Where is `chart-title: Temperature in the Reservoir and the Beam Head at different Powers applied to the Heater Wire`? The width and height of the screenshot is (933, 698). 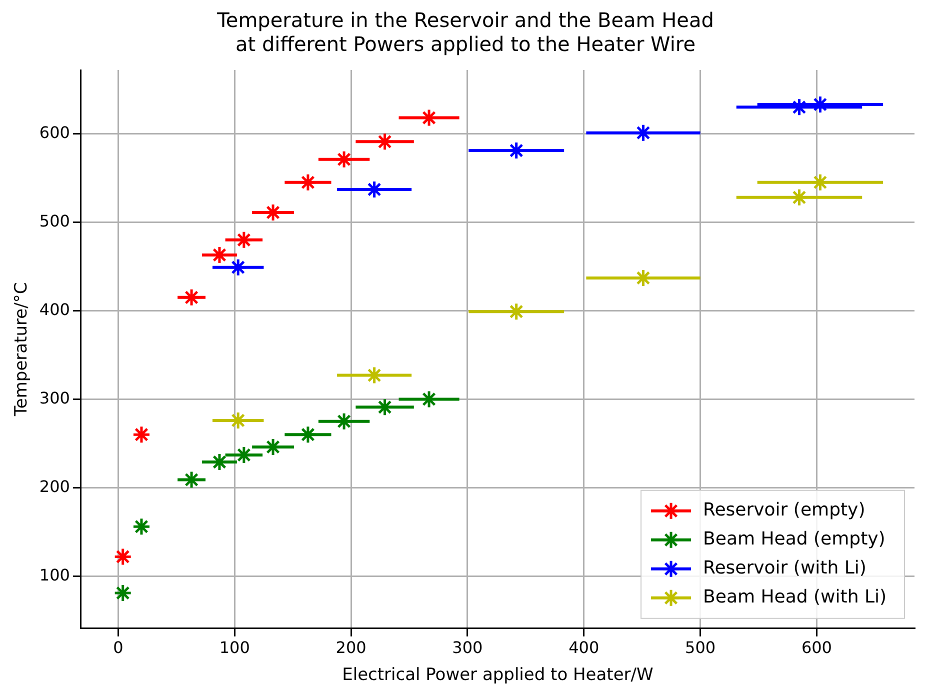 chart-title: Temperature in the Reservoir and the Beam Head at different Powers applied to the Heater Wire is located at coordinates (465, 32).